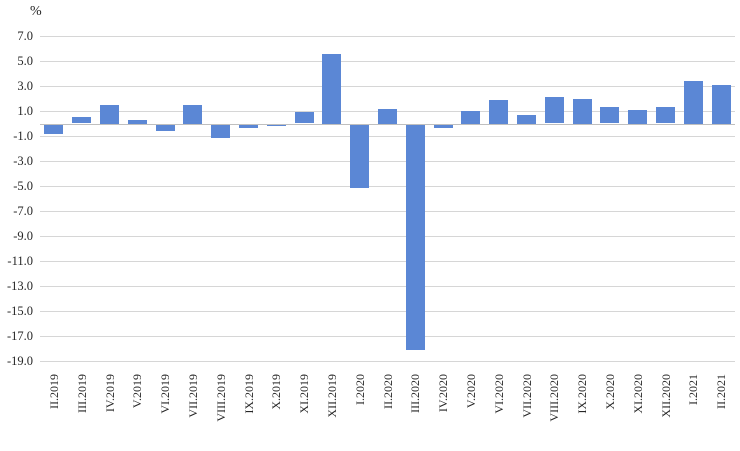 The width and height of the screenshot is (740, 451). Describe the element at coordinates (109, 114) in the screenshot. I see `bar-IV.2019` at that location.